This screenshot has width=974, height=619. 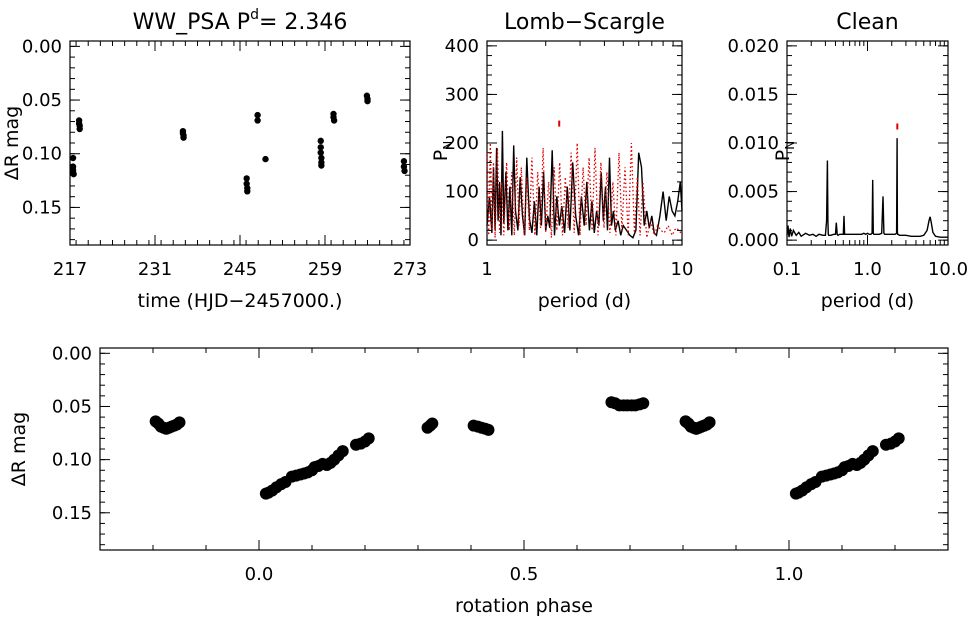 What do you see at coordinates (410, 269) in the screenshot?
I see `x-tick-label: 273` at bounding box center [410, 269].